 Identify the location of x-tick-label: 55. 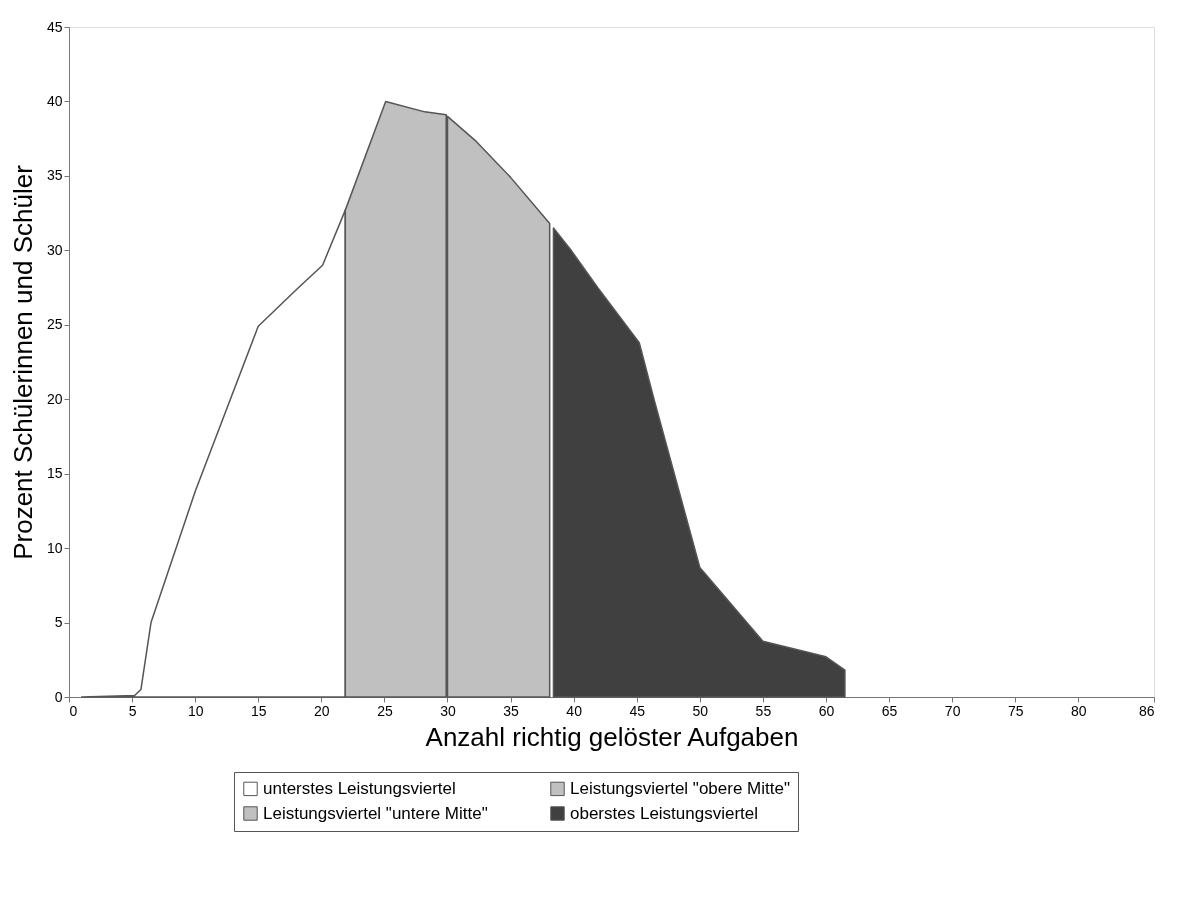
(763, 710).